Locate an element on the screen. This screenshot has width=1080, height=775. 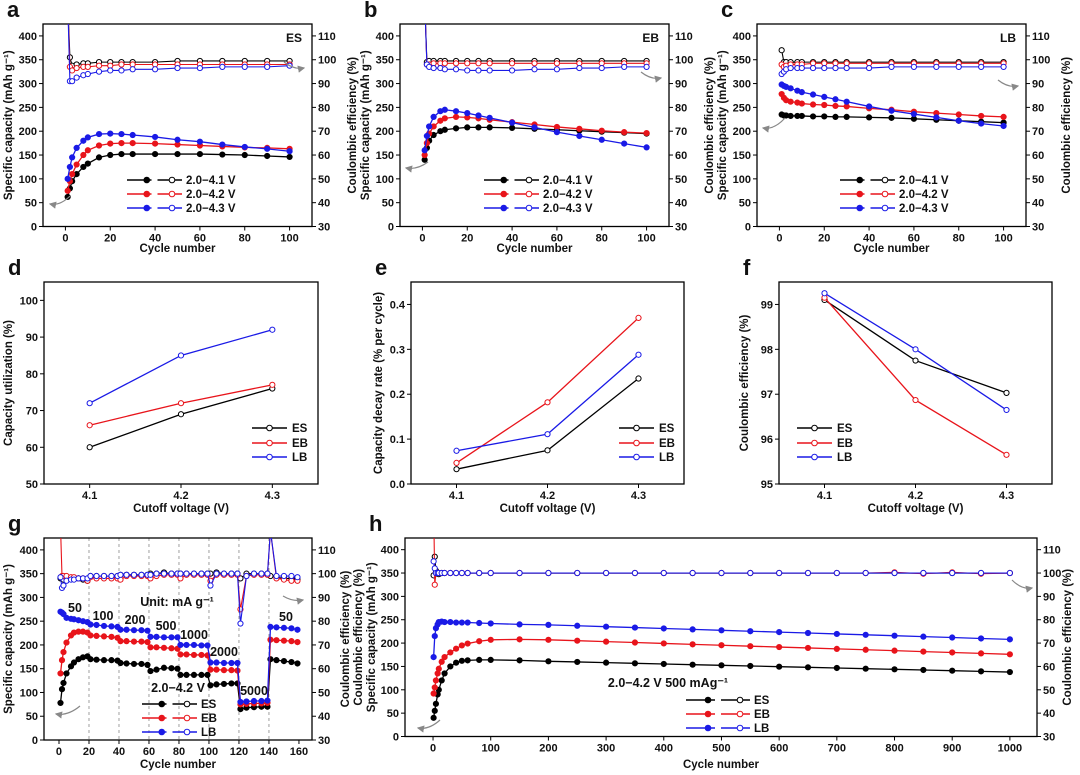
legend-entry: 2.0−4.2 V is located at coordinates (181, 195).